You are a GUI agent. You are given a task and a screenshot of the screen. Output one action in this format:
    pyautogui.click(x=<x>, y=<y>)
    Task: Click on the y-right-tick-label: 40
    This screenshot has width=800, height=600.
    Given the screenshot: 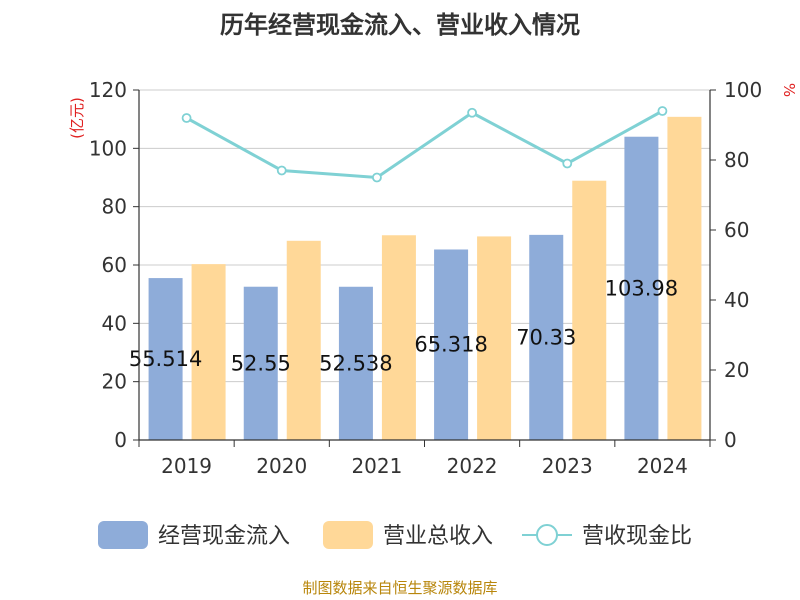 What is the action you would take?
    pyautogui.click(x=736, y=300)
    